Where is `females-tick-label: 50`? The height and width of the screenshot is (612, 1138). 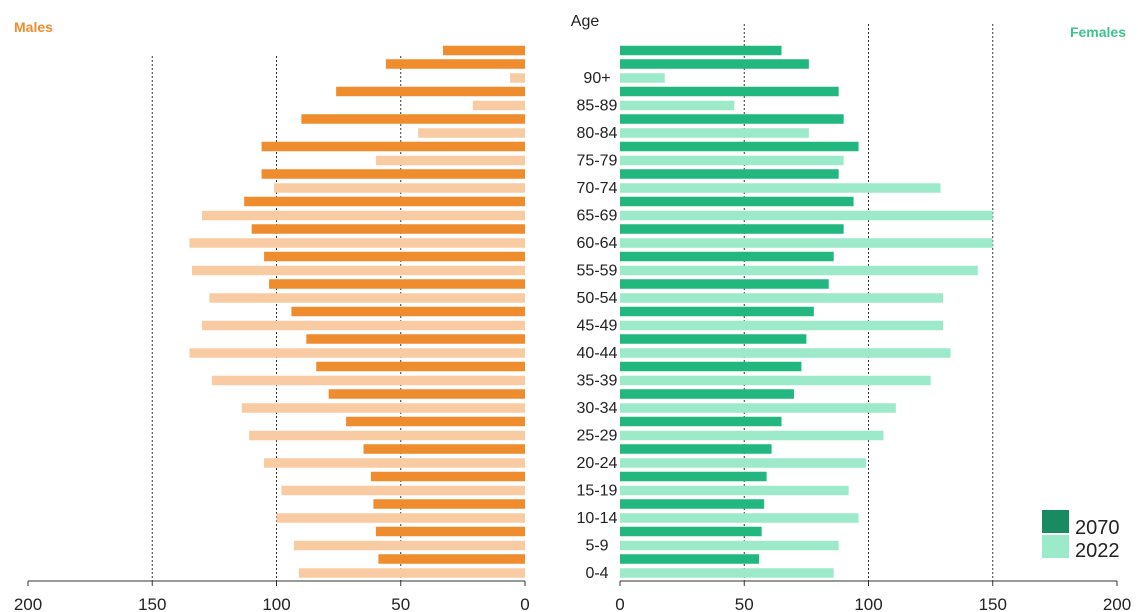
females-tick-label: 50 is located at coordinates (744, 603).